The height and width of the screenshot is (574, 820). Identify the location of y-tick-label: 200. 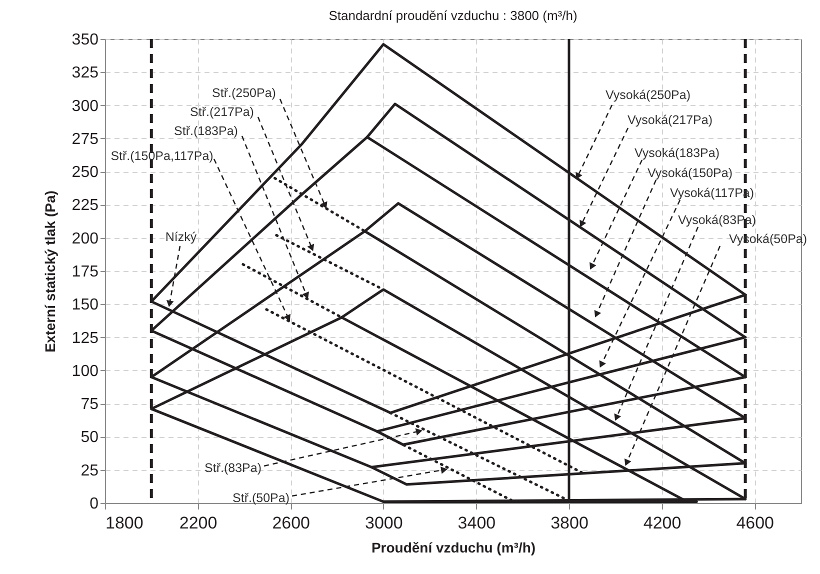
(85, 239).